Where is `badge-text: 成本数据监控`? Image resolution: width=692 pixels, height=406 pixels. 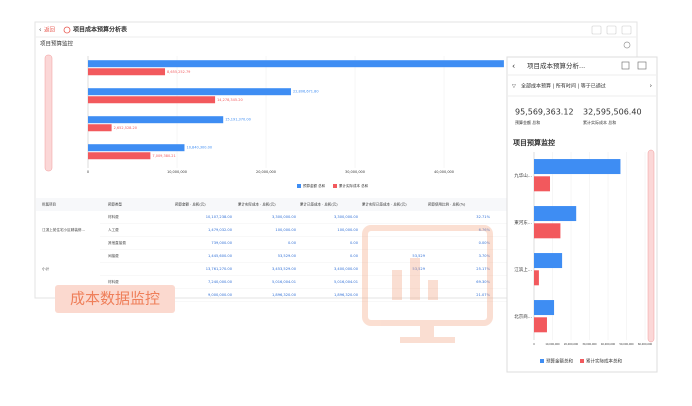 badge-text: 成本数据监控 is located at coordinates (115, 299).